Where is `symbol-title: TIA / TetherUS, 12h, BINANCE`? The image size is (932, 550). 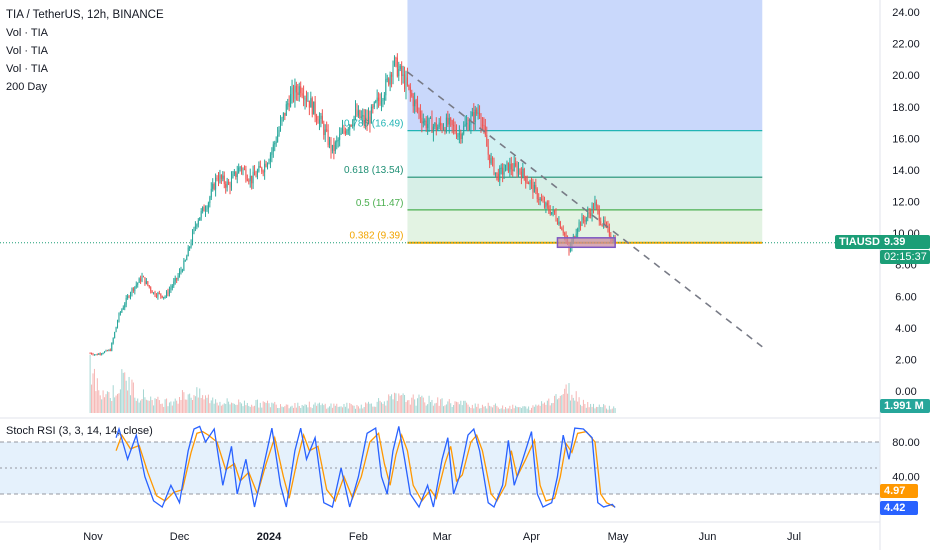 symbol-title: TIA / TetherUS, 12h, BINANCE is located at coordinates (85, 15).